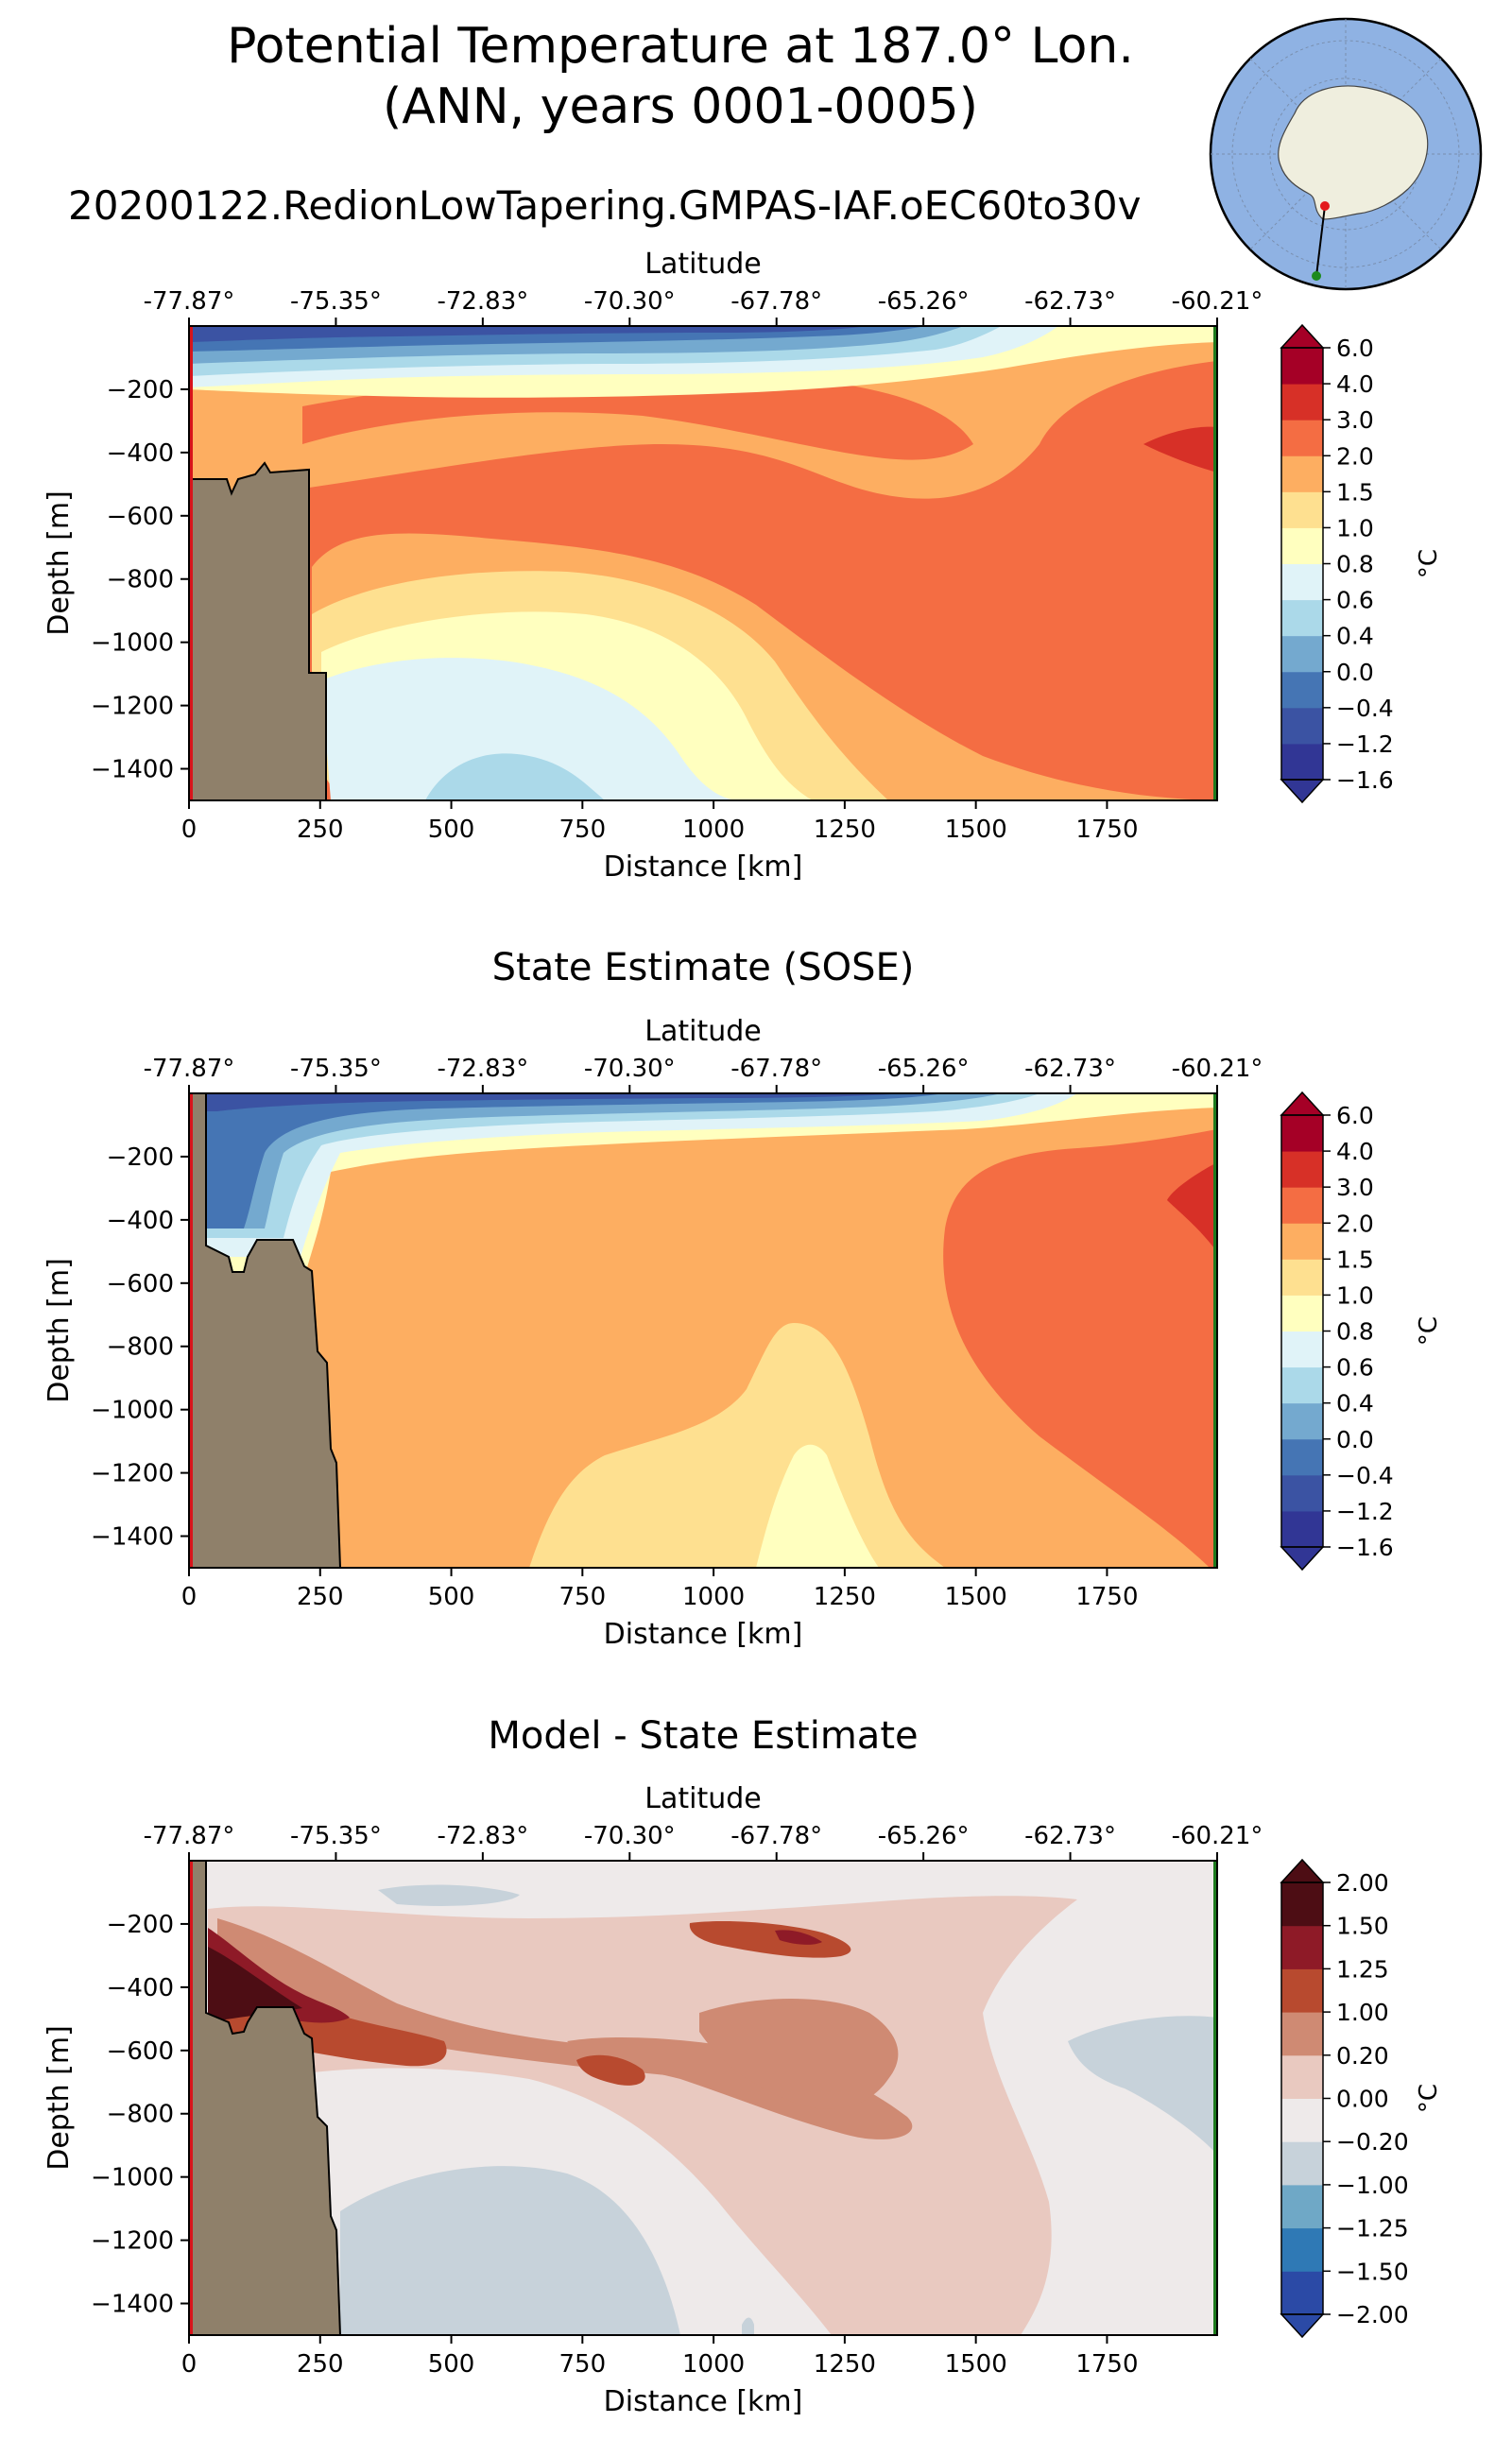  I want to click on top-axis-label: Latitude, so click(702, 264).